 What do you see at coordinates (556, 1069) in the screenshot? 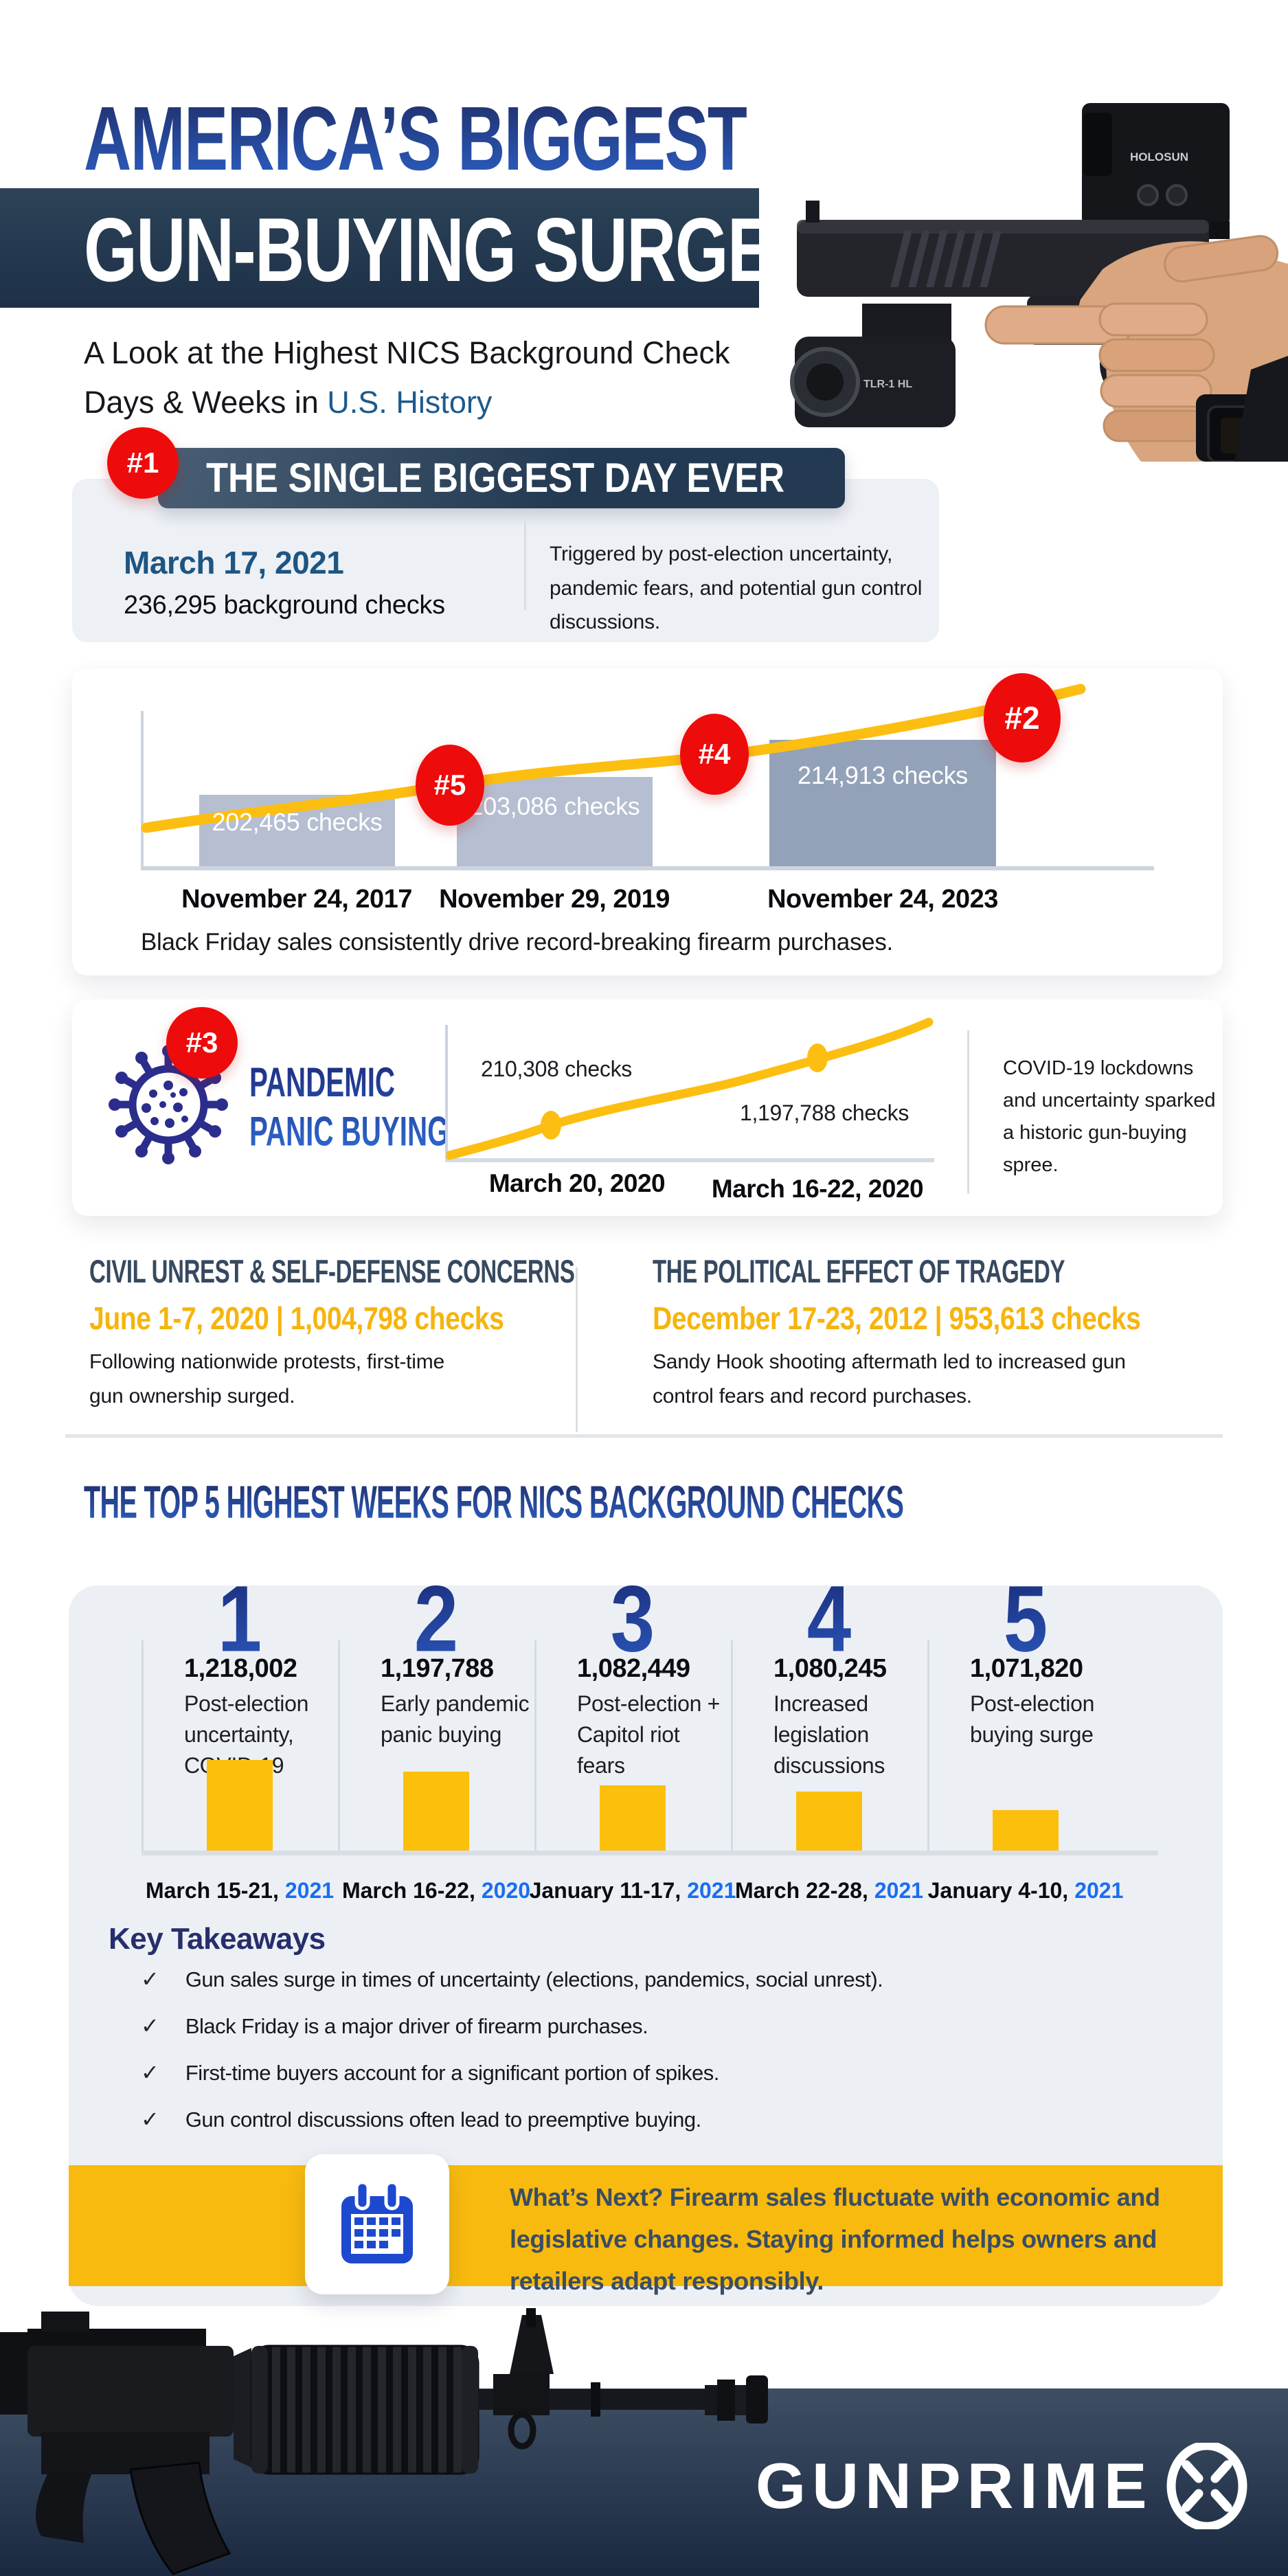
I see `pandemic-point1-label: 210,308 checks` at bounding box center [556, 1069].